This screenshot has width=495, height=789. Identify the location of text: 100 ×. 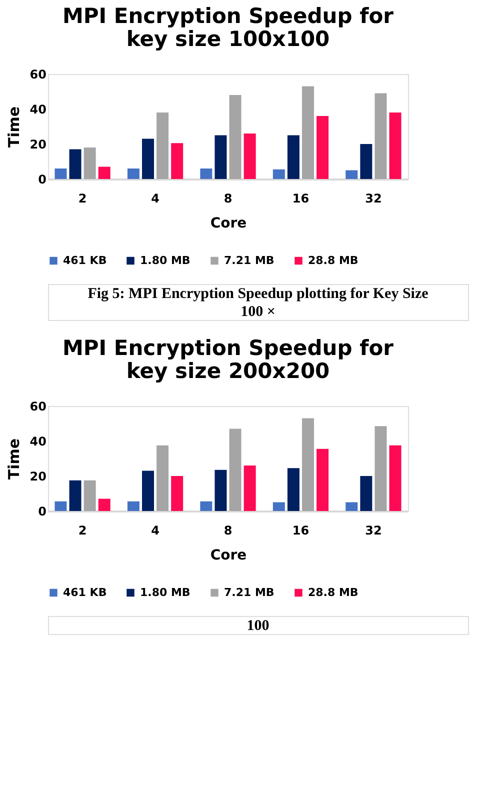
(258, 312).